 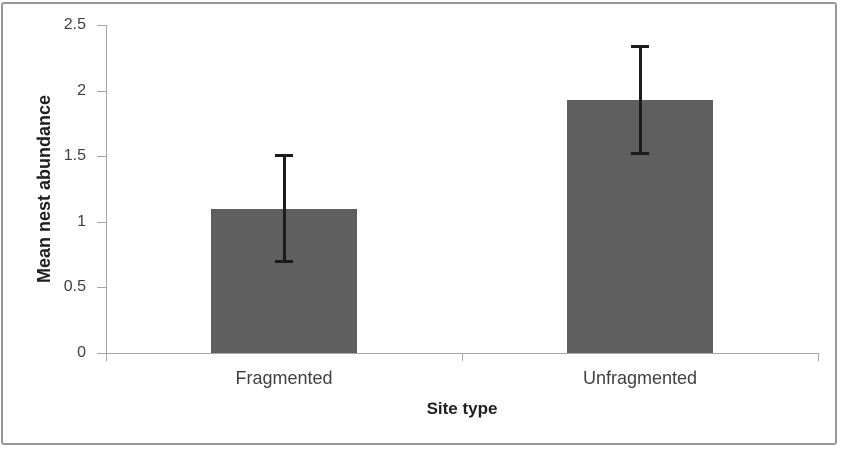 I want to click on category-label: Unfragmented, so click(x=640, y=378).